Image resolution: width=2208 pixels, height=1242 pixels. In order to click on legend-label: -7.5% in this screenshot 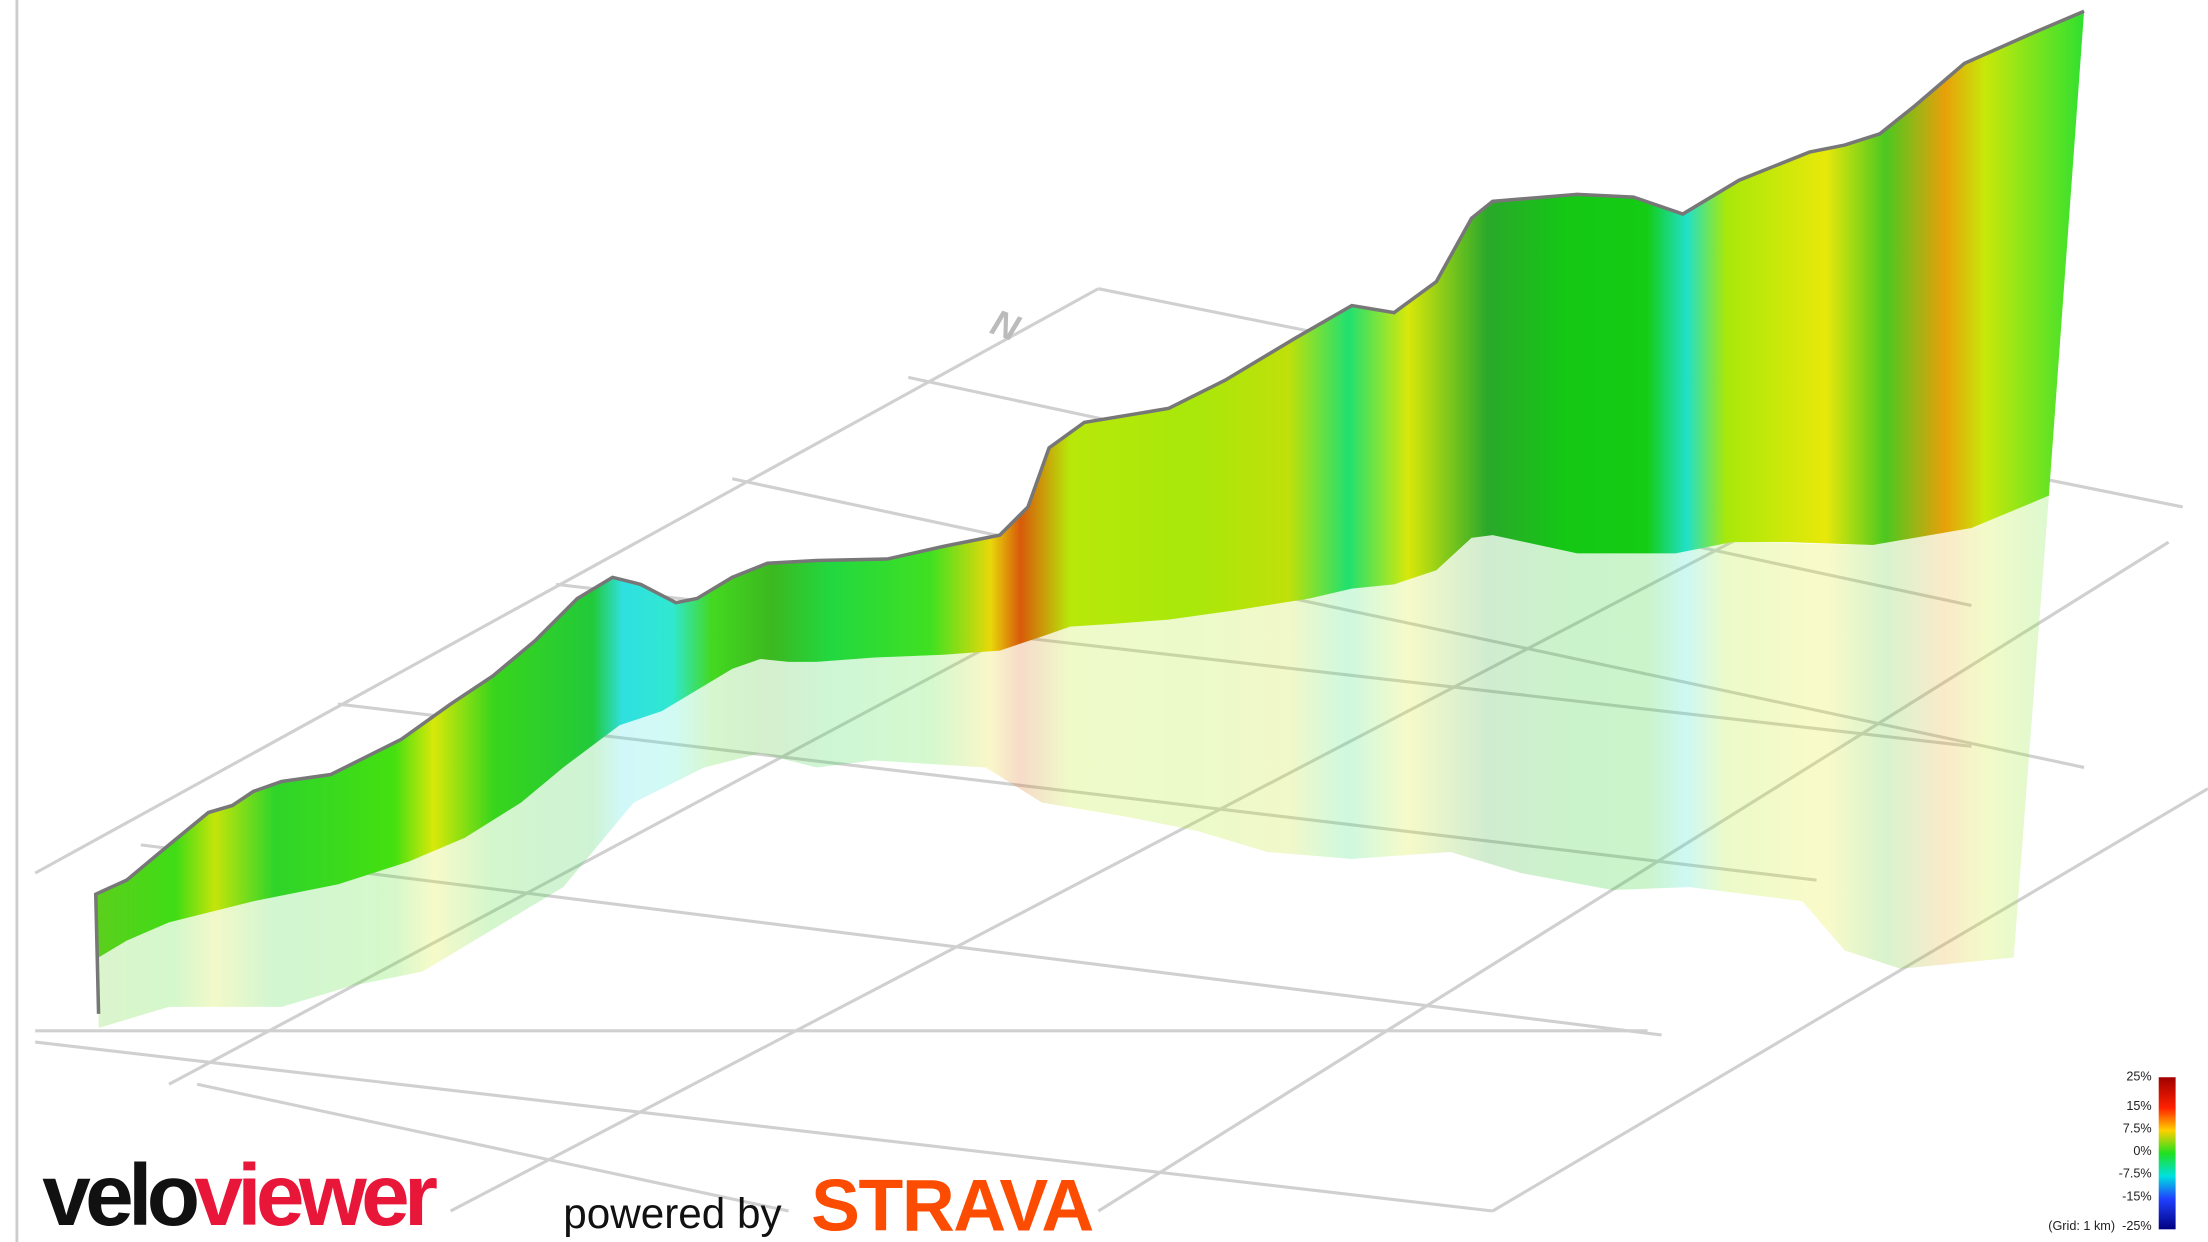, I will do `click(2135, 1174)`.